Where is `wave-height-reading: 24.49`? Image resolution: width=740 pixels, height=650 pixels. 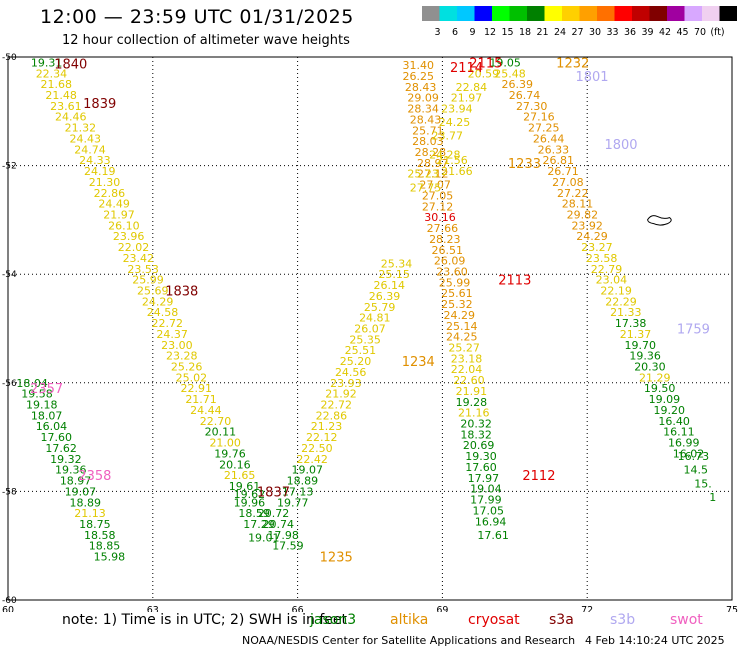
wave-height-reading: 24.49 is located at coordinates (114, 204).